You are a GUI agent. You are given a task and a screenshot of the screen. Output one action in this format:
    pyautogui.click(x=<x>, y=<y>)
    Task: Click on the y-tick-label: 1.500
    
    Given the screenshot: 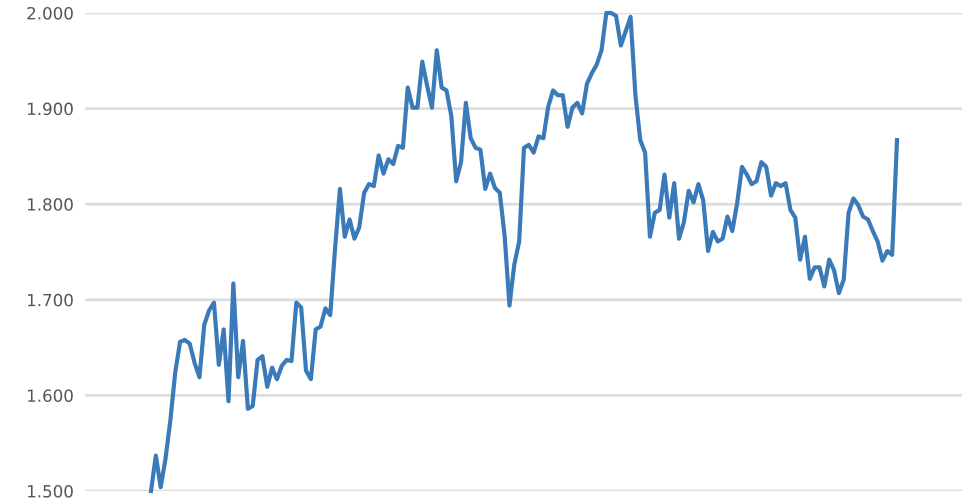 What is the action you would take?
    pyautogui.click(x=50, y=491)
    